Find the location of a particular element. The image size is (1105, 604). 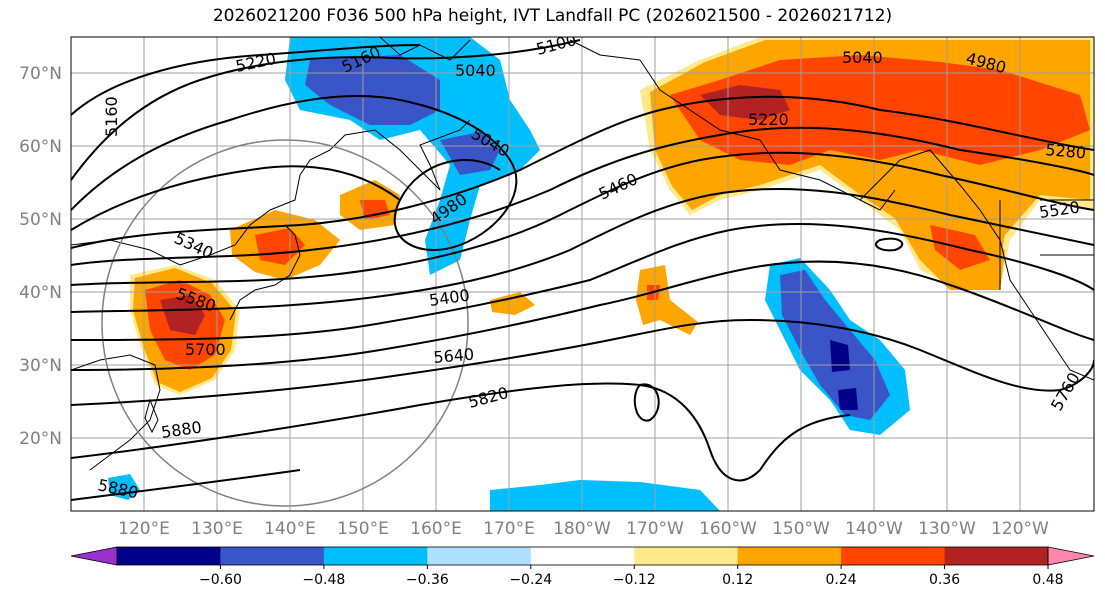

lat-label: 70°N is located at coordinates (40, 74).